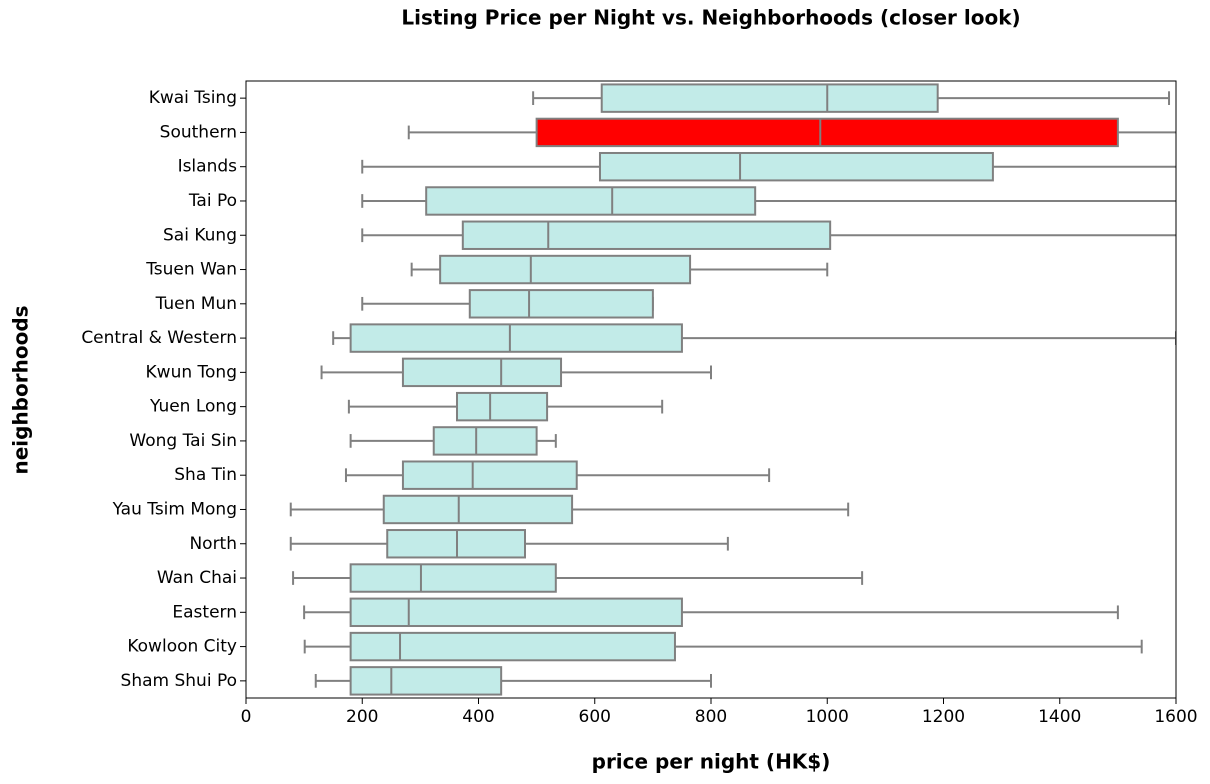  I want to click on x-tick-label: 0, so click(246, 717).